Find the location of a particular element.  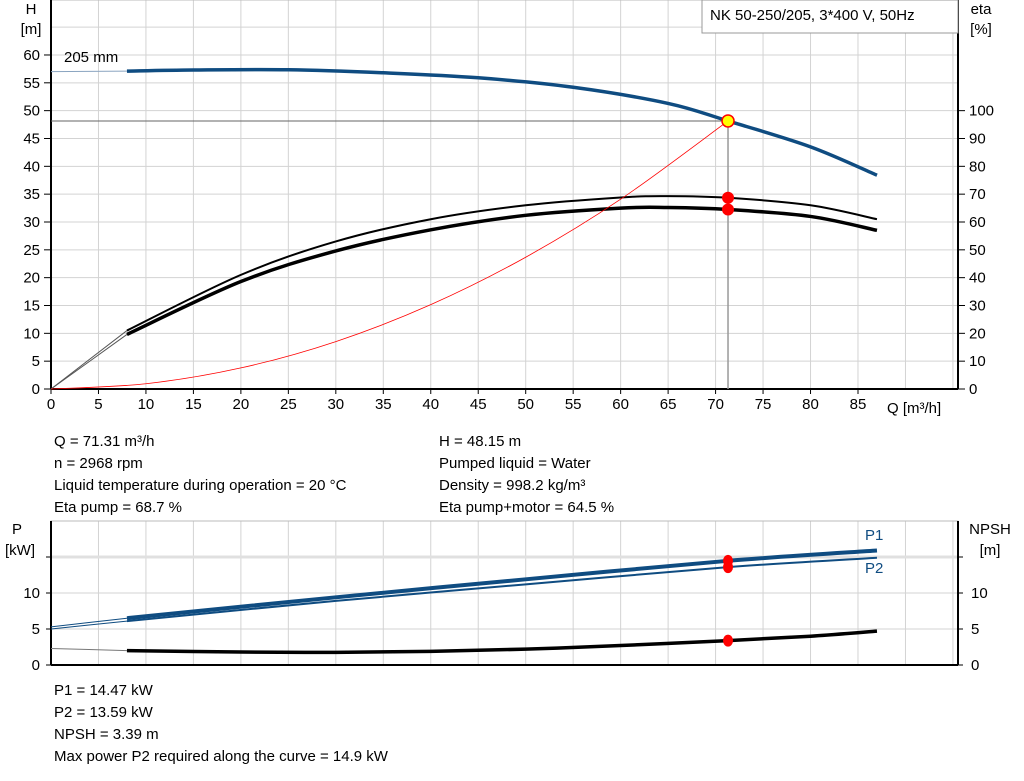

y-tick-label-right: 20 is located at coordinates (977, 333).